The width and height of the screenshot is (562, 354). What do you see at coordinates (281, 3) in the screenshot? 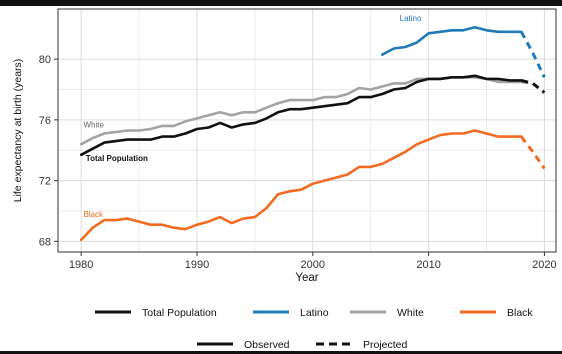
I see `top-border` at bounding box center [281, 3].